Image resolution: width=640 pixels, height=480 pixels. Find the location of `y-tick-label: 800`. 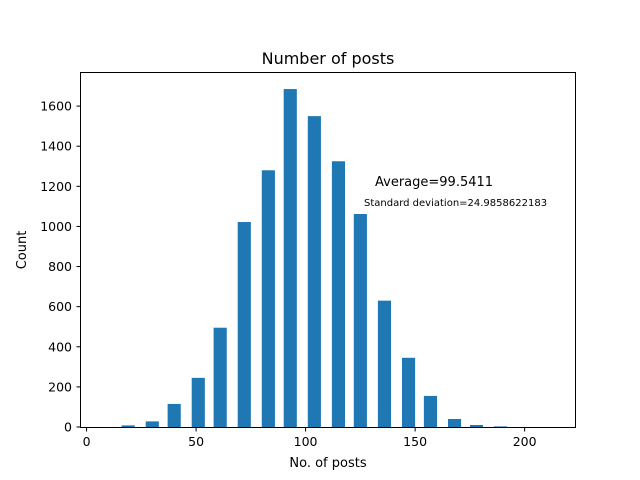

y-tick-label: 800 is located at coordinates (60, 266).